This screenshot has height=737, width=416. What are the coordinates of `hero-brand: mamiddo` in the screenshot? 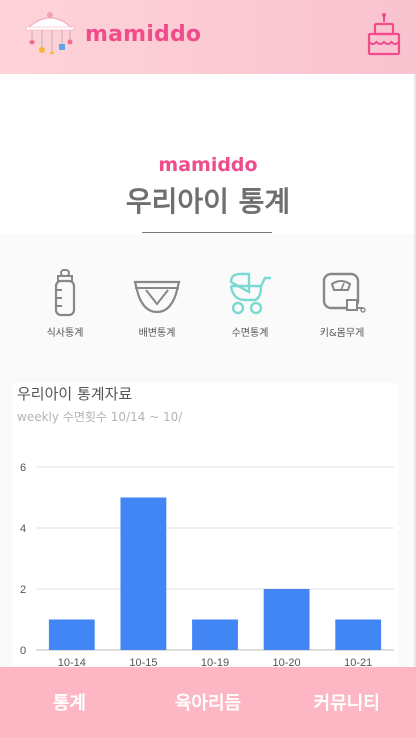 It's located at (208, 165).